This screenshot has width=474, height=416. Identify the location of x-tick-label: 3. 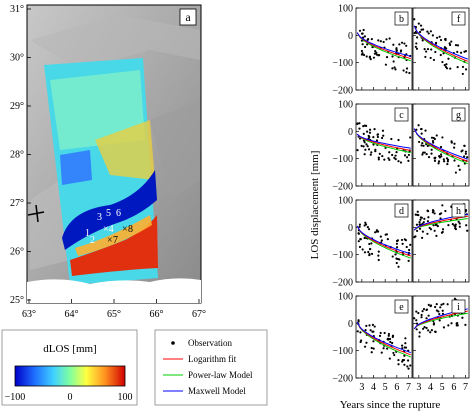
(418, 387).